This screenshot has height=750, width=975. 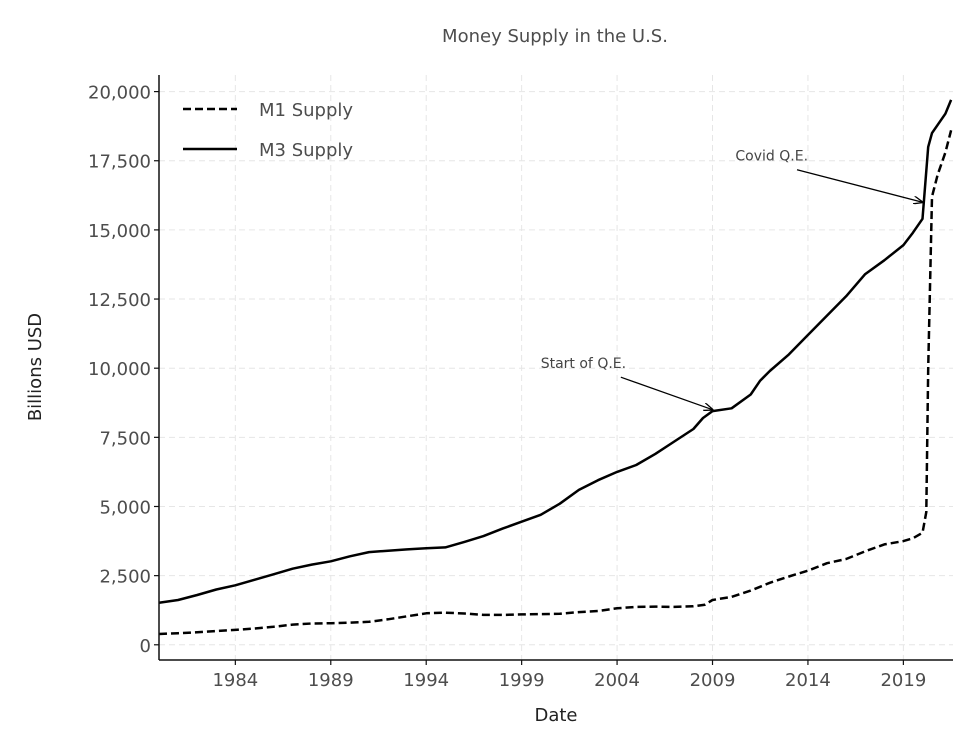 I want to click on annotations: Start of Q.E. Covid Q.E., so click(x=732, y=279).